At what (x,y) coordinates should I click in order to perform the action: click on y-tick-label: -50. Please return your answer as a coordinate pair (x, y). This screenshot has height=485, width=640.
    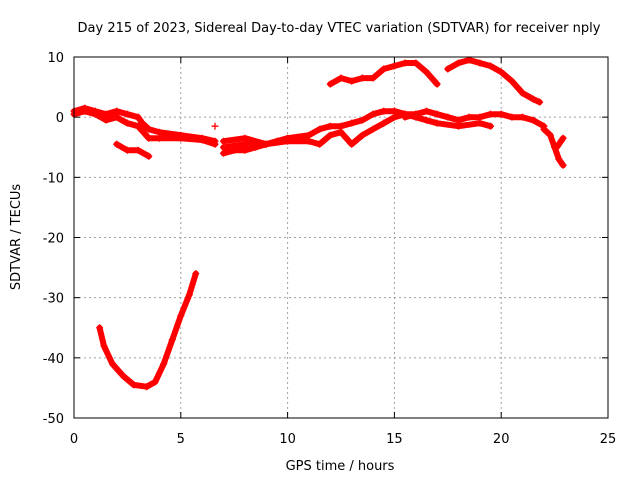
    Looking at the image, I should click on (53, 419).